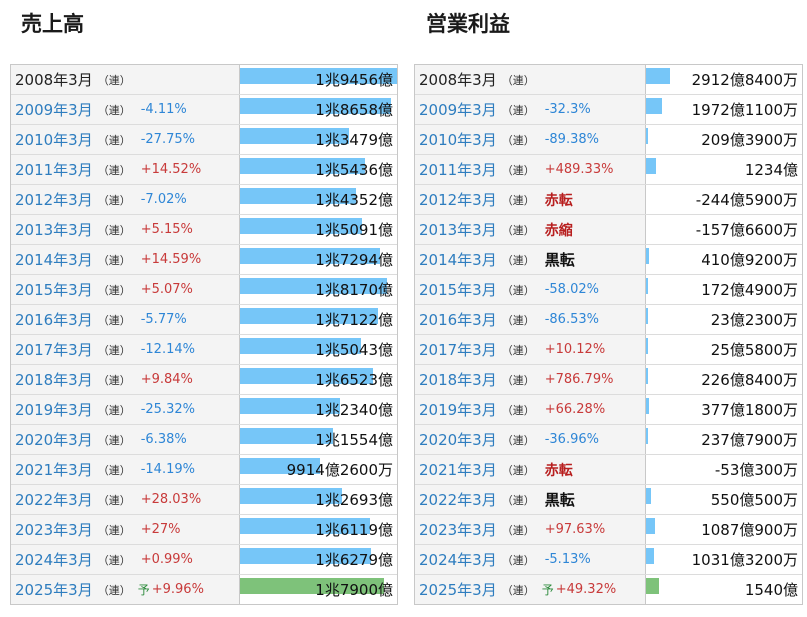 The image size is (807, 617). I want to click on value-cell: 209億3900万, so click(723, 139).